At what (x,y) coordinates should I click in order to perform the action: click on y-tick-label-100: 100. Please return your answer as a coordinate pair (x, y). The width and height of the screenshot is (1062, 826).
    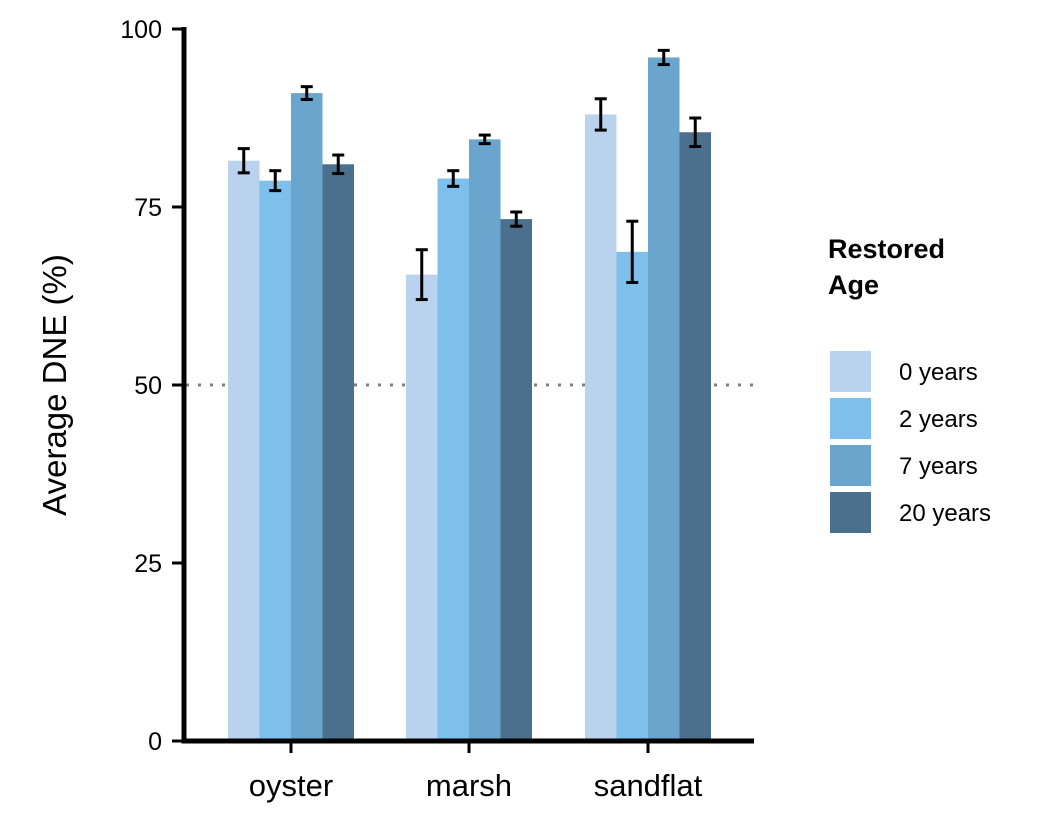
    Looking at the image, I should click on (141, 30).